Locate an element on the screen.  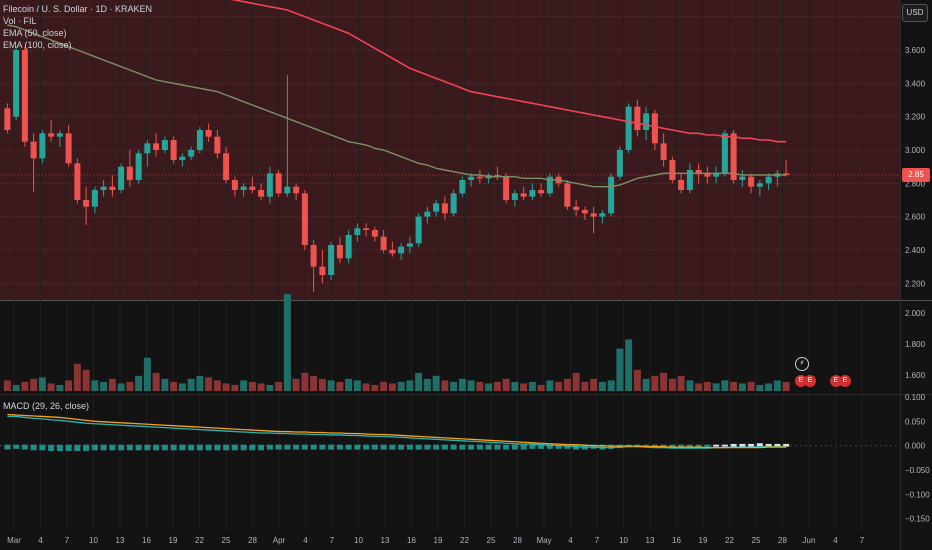
time-tick-label: 16 is located at coordinates (411, 540).